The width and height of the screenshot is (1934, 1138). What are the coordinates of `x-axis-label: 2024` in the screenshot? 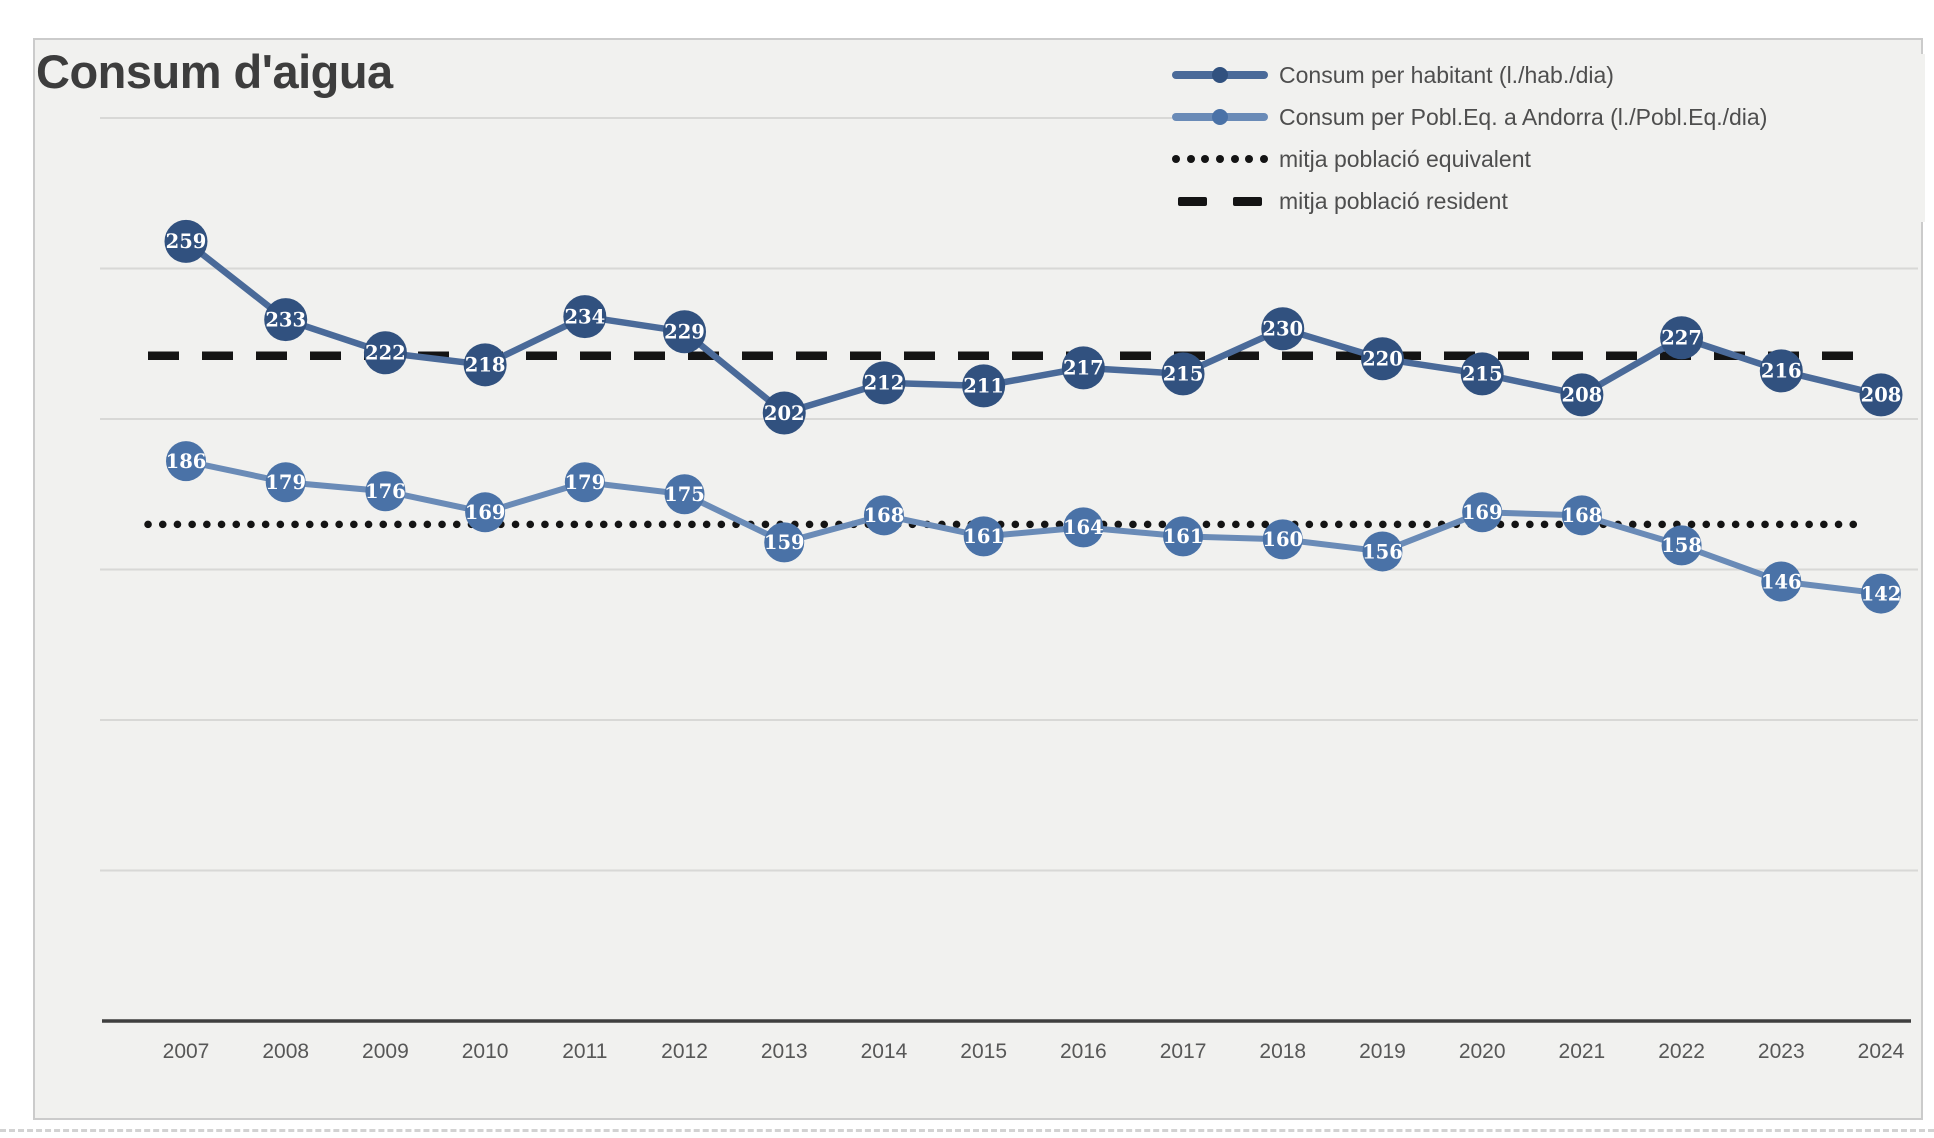 It's located at (1881, 1051).